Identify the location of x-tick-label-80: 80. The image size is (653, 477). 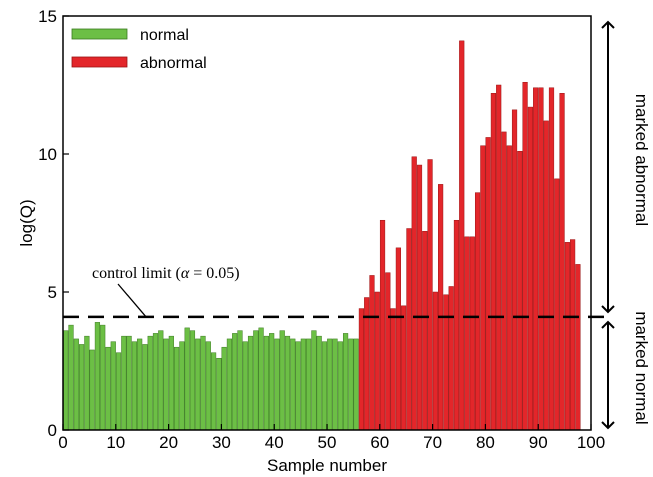
(485, 442).